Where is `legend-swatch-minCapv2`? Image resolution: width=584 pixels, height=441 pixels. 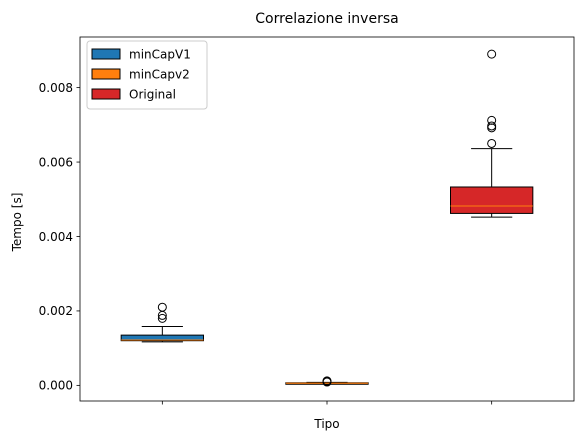
legend-swatch-minCapv2 is located at coordinates (106, 74).